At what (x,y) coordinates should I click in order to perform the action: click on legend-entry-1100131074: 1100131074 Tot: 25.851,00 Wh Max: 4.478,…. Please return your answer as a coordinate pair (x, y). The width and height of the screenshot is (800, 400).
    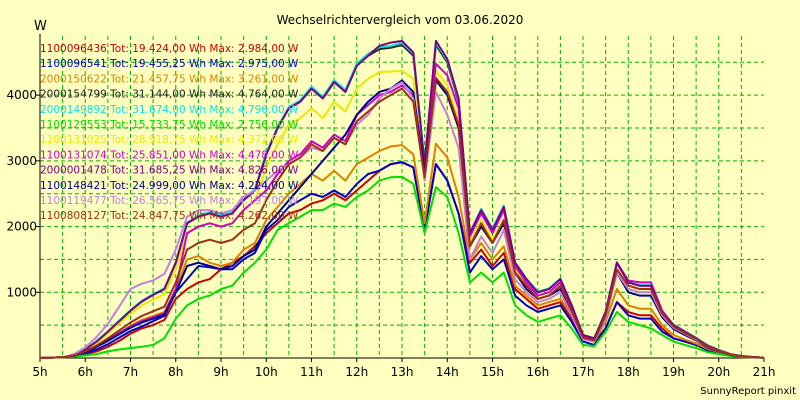
    Looking at the image, I should click on (169, 155).